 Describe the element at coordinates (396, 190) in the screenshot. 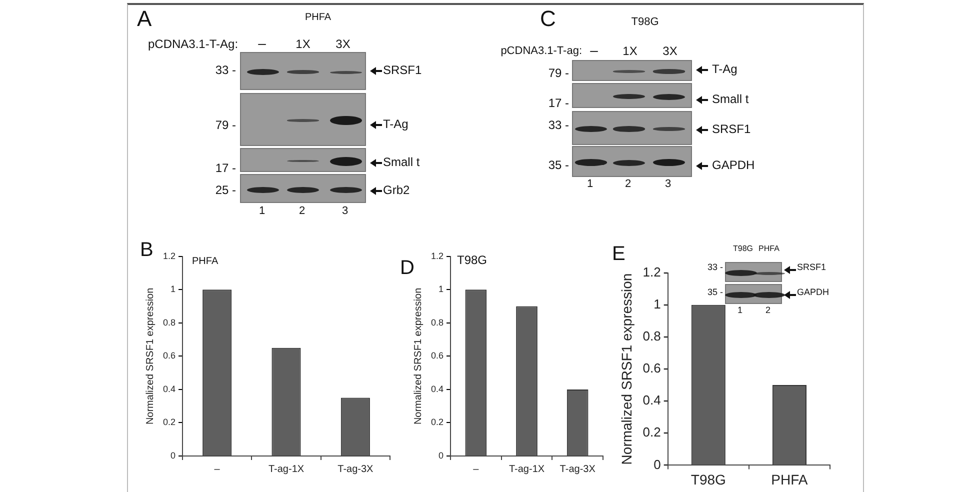

I see `text: Grb2` at that location.